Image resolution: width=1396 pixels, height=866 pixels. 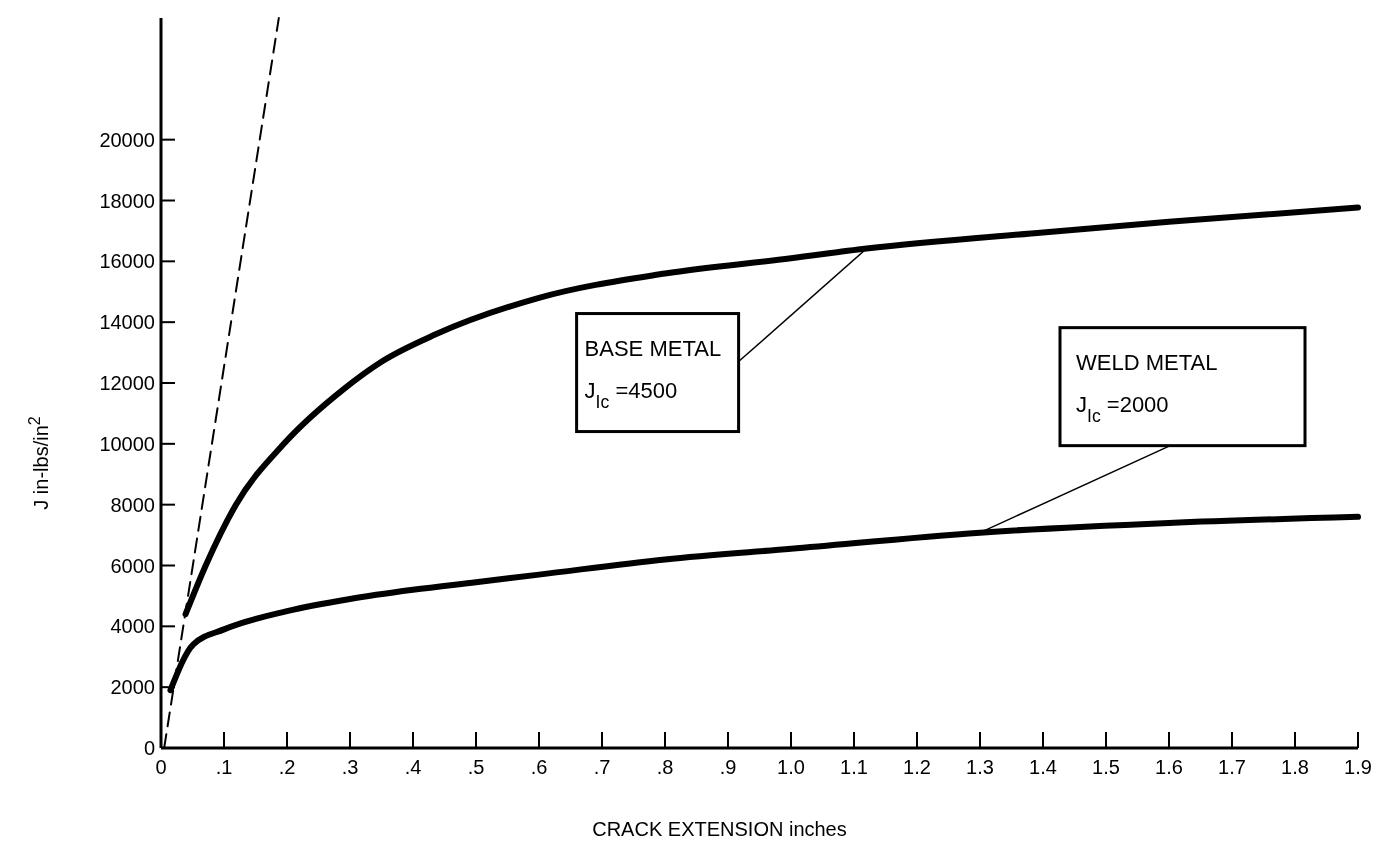 I want to click on y-tick-label: 0, so click(x=149, y=748).